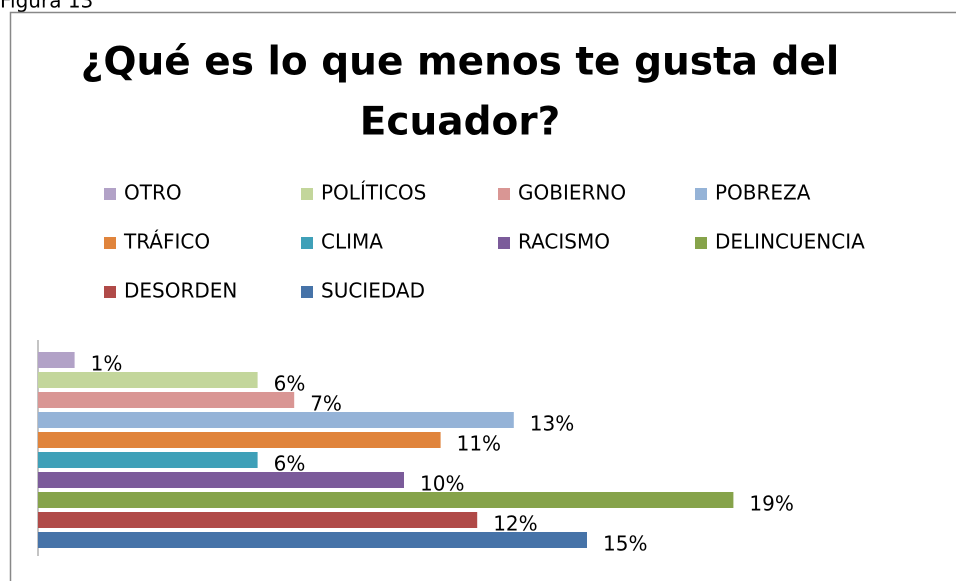  What do you see at coordinates (180, 291) in the screenshot?
I see `legend-label: DESORDEN` at bounding box center [180, 291].